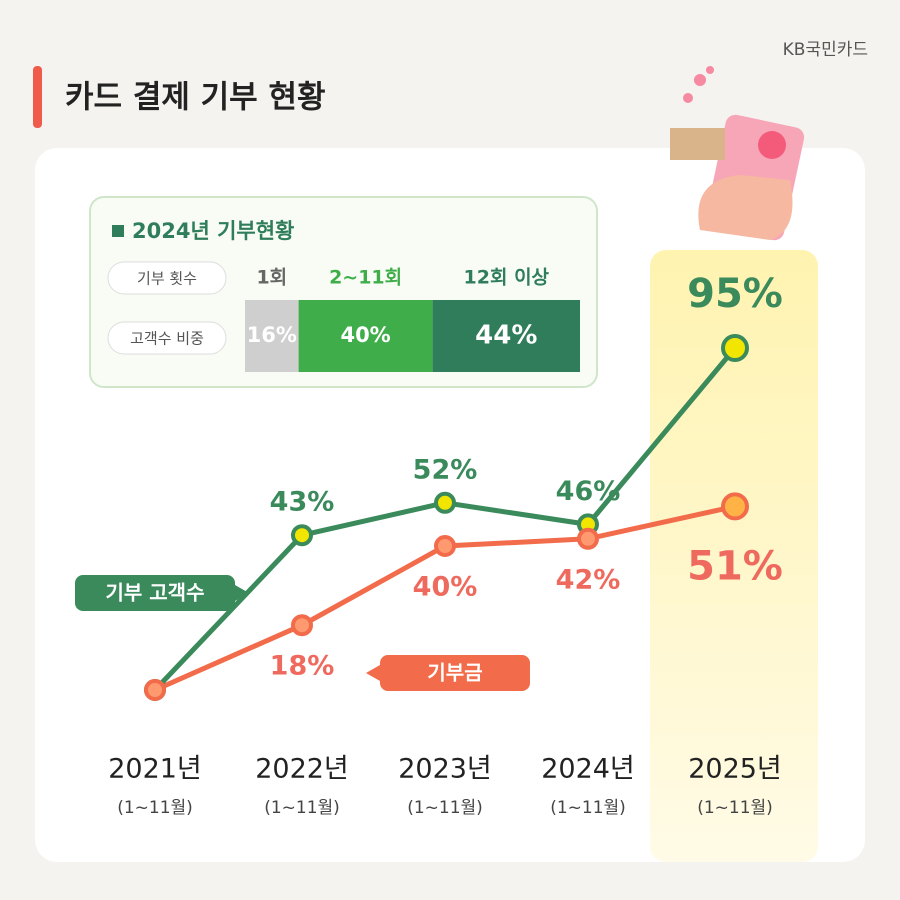 The image size is (900, 900). What do you see at coordinates (213, 231) in the screenshot?
I see `inset-title: 2024년 기부현황` at bounding box center [213, 231].